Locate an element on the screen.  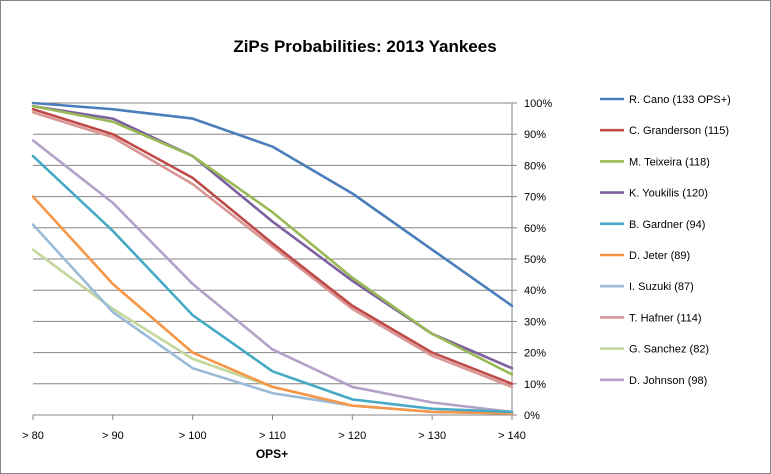
x-tick-label: > 120 is located at coordinates (352, 436).